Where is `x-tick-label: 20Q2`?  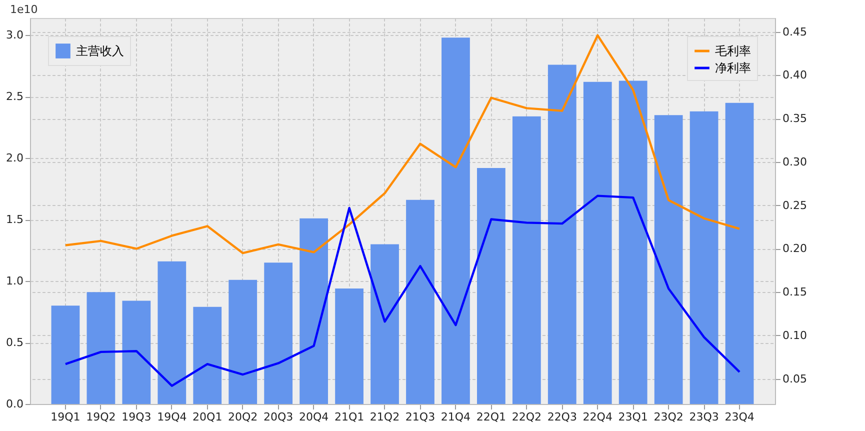
x-tick-label: 20Q2 is located at coordinates (243, 417).